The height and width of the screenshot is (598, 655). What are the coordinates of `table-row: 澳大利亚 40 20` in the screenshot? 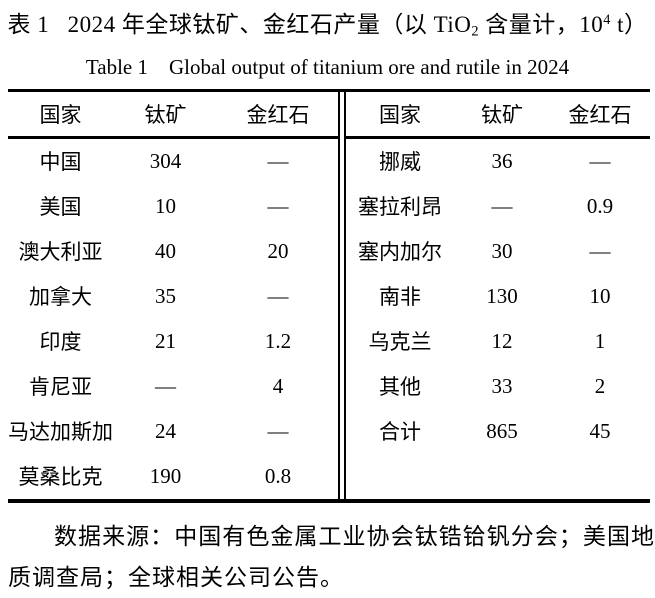 It's located at (173, 251).